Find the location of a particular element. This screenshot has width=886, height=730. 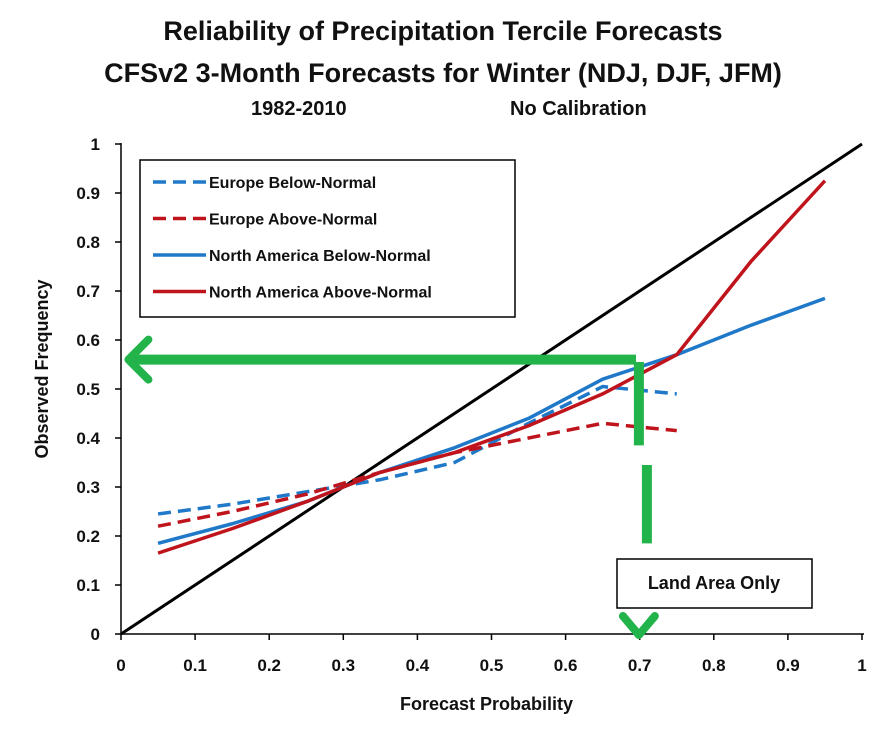

y-tick-label: 0.8 is located at coordinates (88, 242).